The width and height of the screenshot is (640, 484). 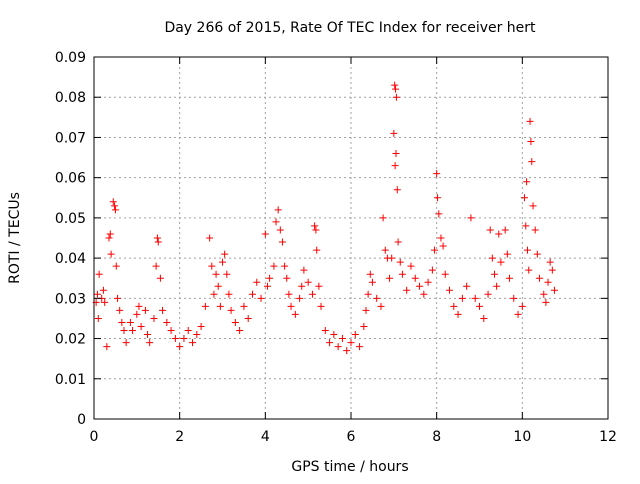 I want to click on x-tick-label: 0, so click(x=94, y=437).